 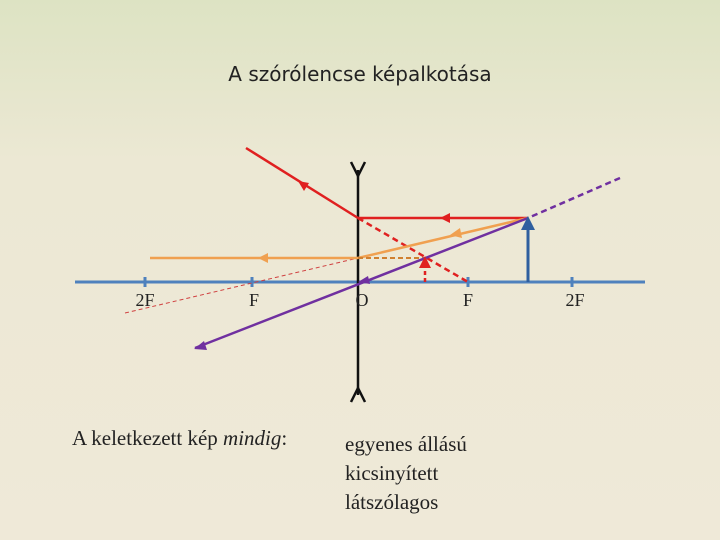 I want to click on property: látszólagos, so click(x=392, y=502).